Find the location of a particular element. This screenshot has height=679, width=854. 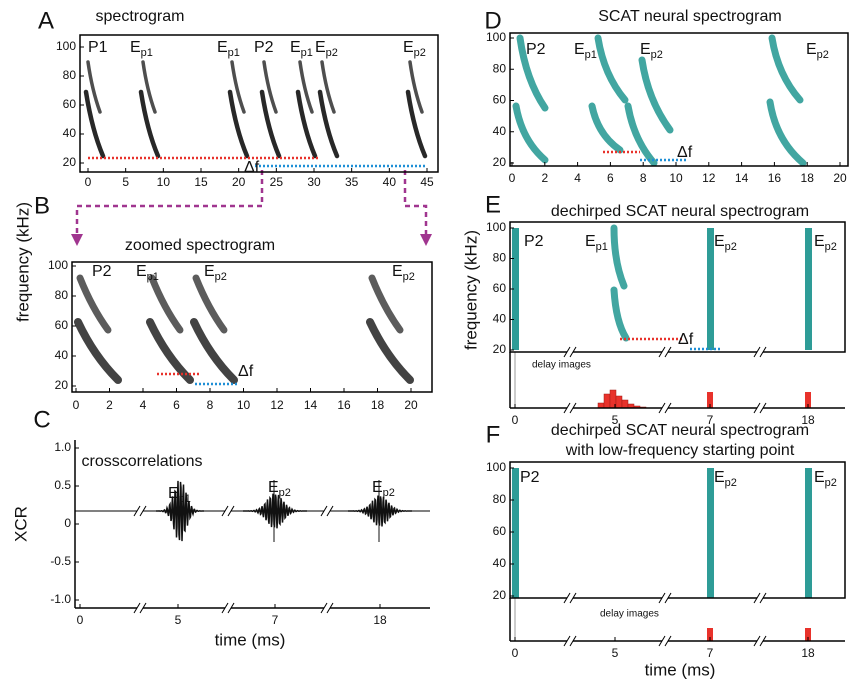

x-axis-label: time (ms) is located at coordinates (680, 669).